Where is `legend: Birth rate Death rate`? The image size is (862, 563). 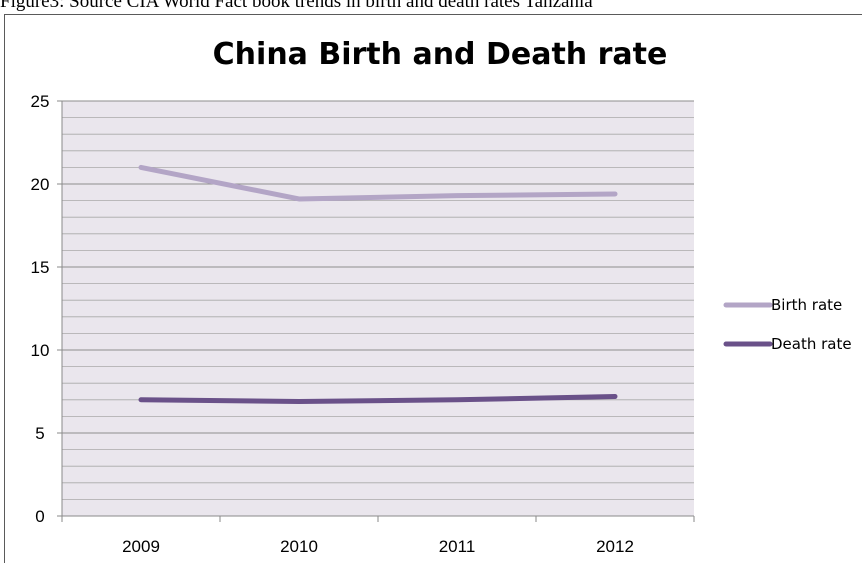
legend: Birth rate Death rate is located at coordinates (787, 324).